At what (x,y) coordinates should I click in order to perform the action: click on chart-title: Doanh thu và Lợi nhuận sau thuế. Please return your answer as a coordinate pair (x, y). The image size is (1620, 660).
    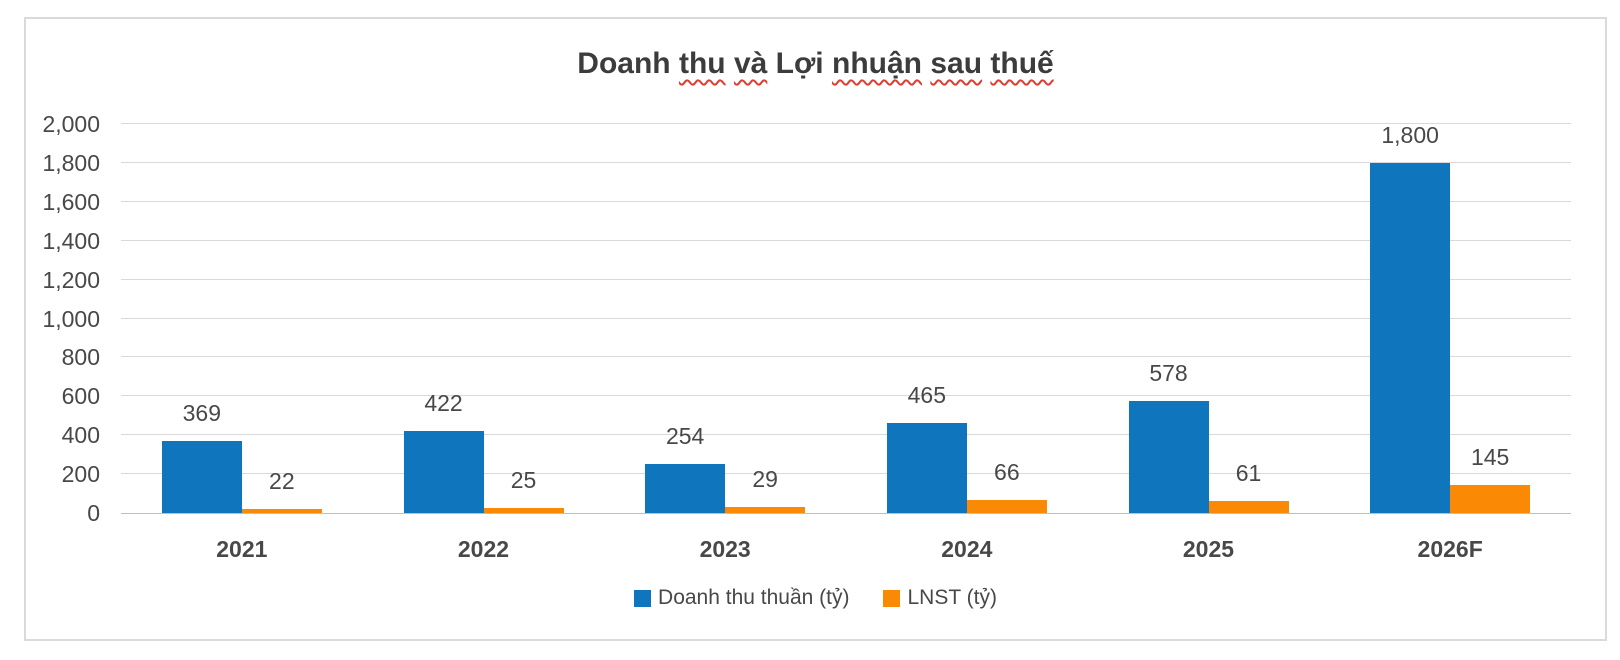
    Looking at the image, I should click on (815, 64).